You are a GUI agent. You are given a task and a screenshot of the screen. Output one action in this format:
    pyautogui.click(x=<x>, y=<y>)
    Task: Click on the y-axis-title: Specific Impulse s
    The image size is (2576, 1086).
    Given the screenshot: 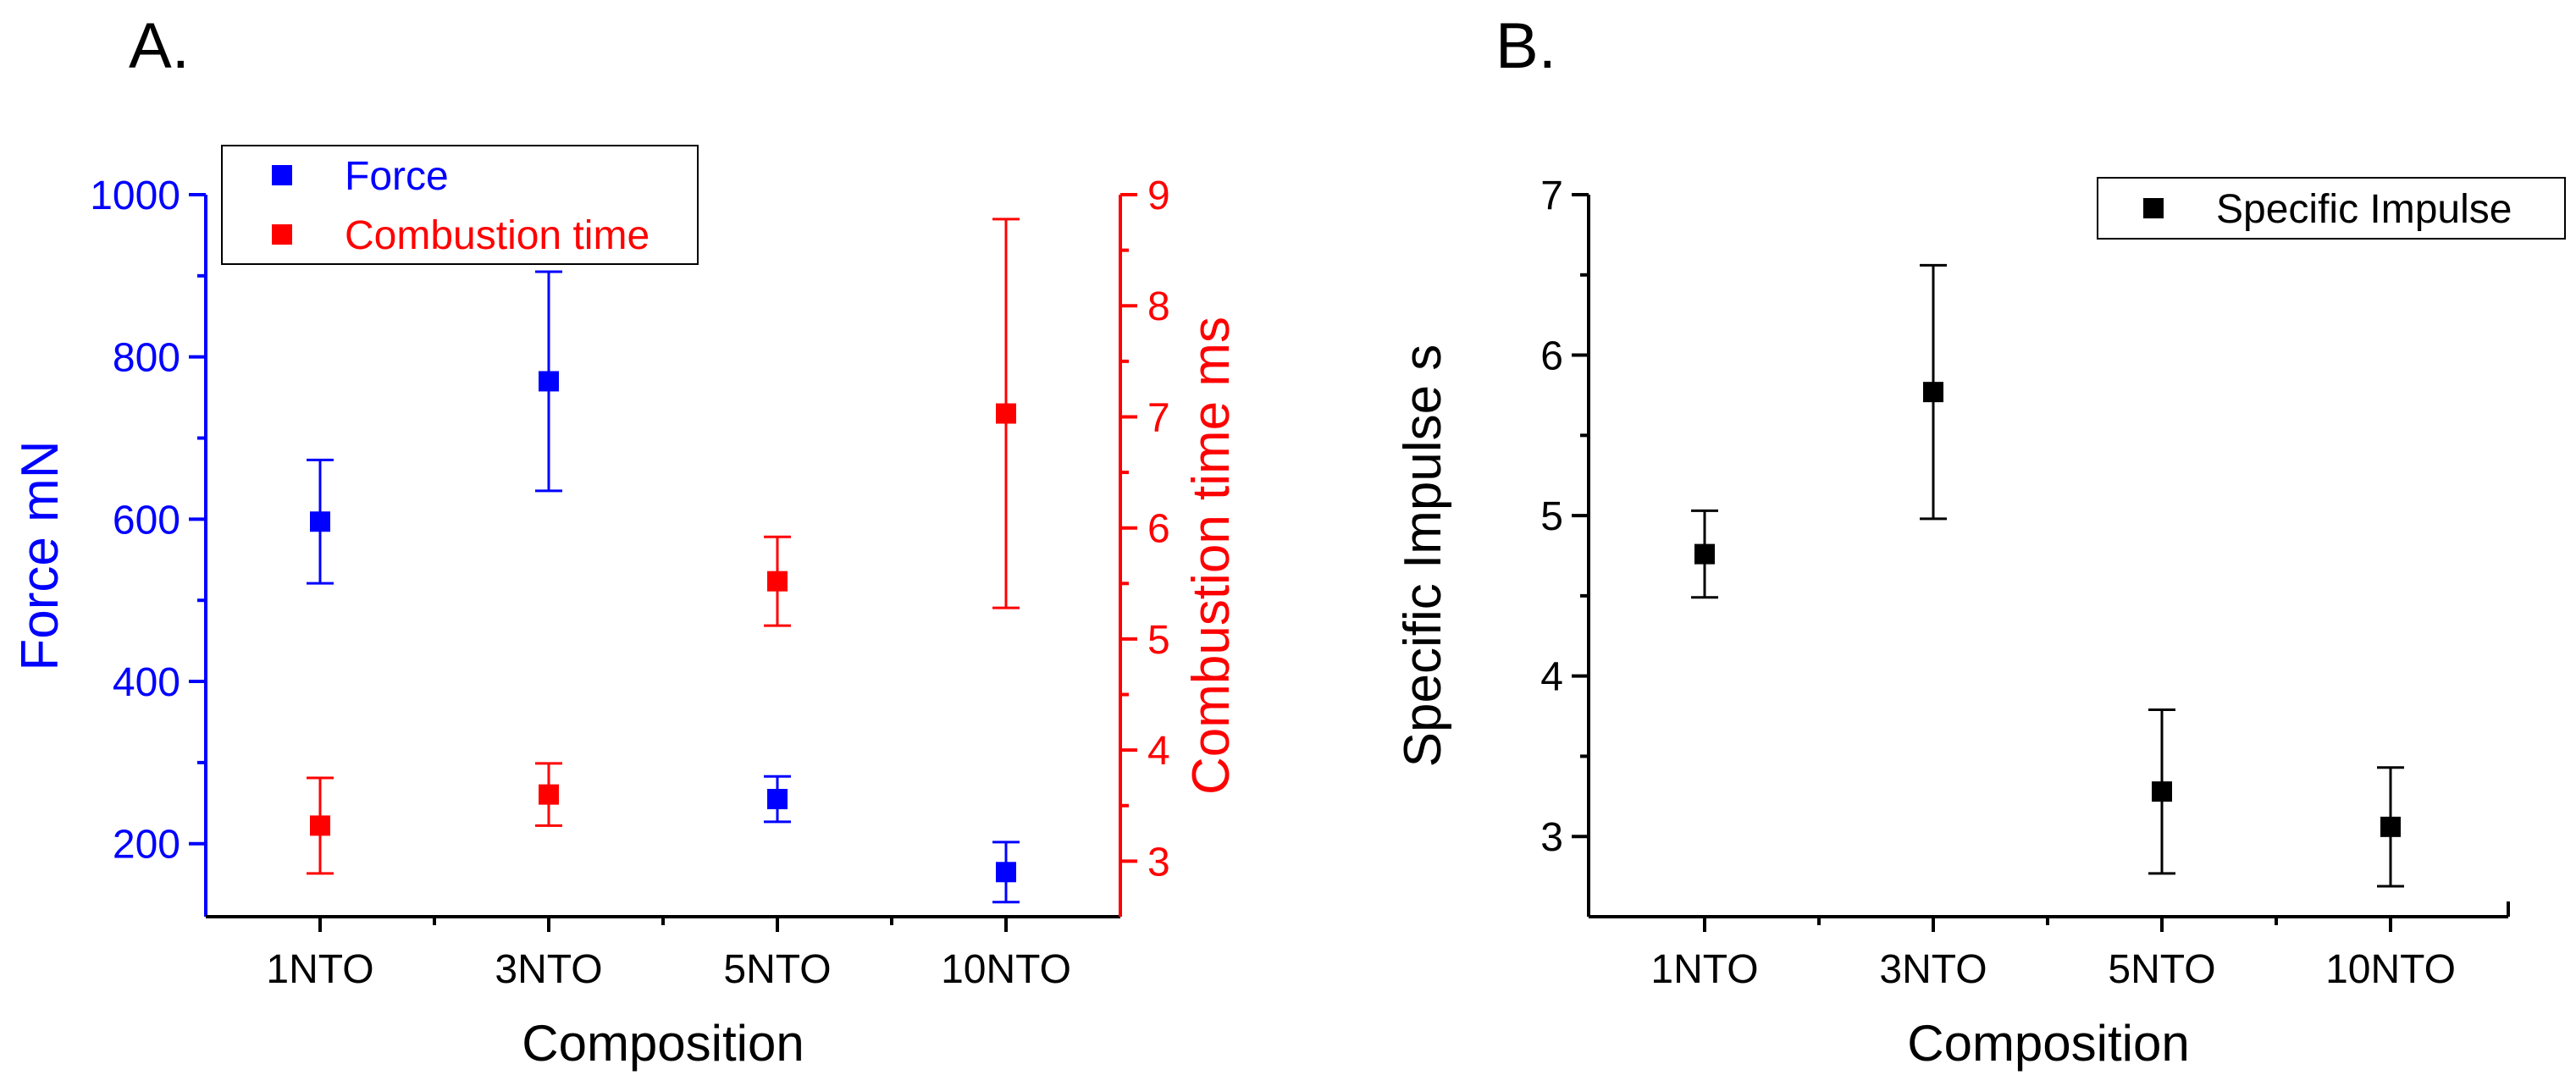 What is the action you would take?
    pyautogui.click(x=1423, y=556)
    